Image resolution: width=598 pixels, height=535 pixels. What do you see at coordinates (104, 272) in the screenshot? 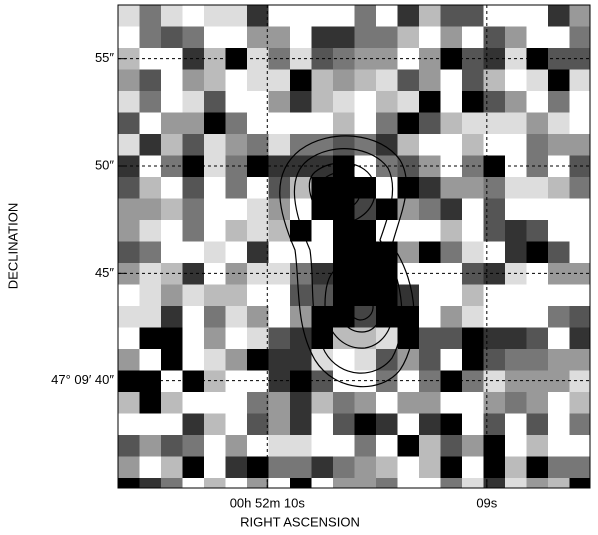
I see `y-tick-label: 45″` at bounding box center [104, 272].